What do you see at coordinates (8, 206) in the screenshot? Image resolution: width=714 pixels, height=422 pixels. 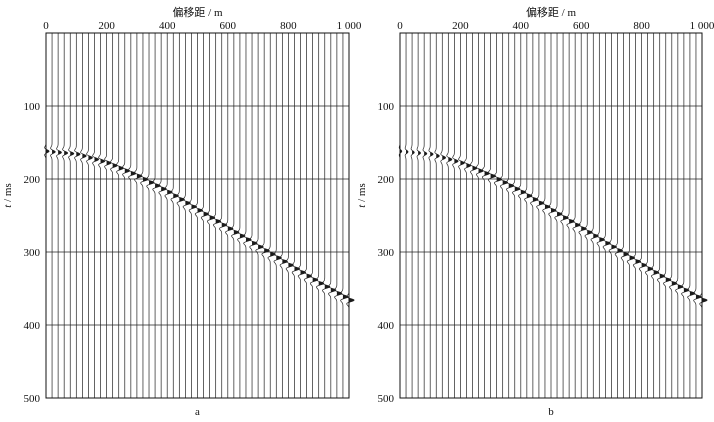 I see `y-axis-symbol: t` at bounding box center [8, 206].